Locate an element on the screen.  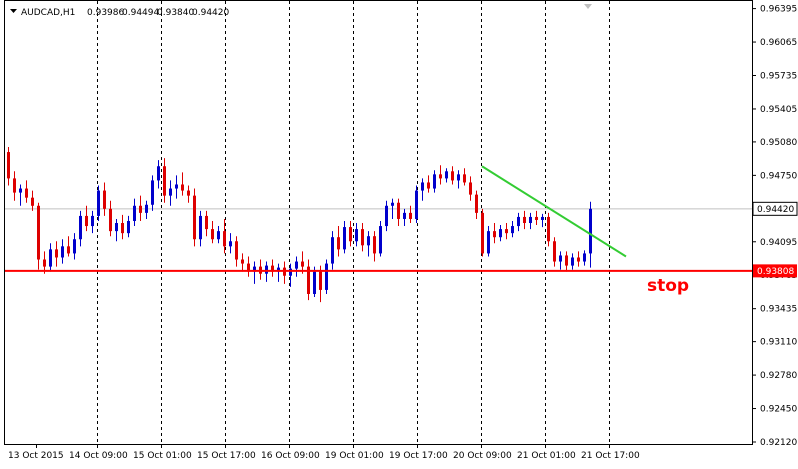
y-tick-label: 0.96395 is located at coordinates (778, 10).